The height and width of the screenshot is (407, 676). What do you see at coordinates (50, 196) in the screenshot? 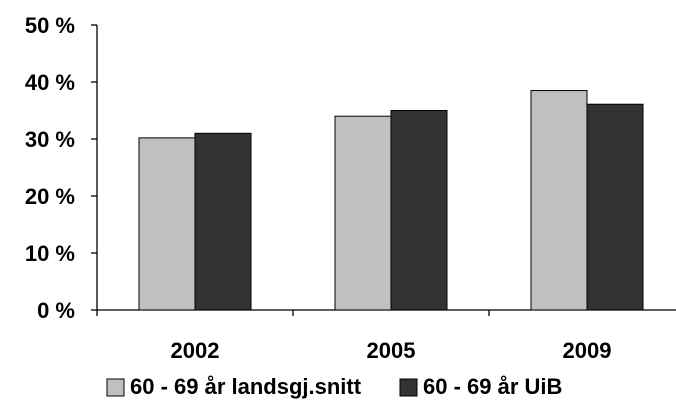
I see `y-tick-label: 20 %` at bounding box center [50, 196].